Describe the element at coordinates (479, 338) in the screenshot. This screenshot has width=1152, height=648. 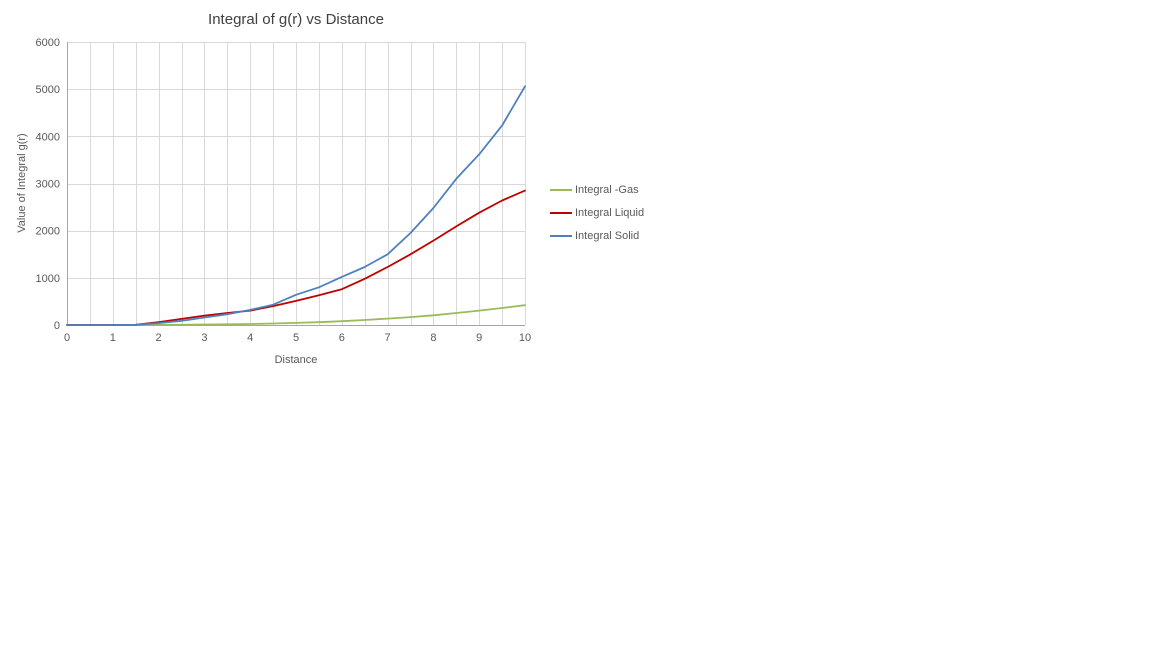
I see `x-tick-label: 9` at that location.